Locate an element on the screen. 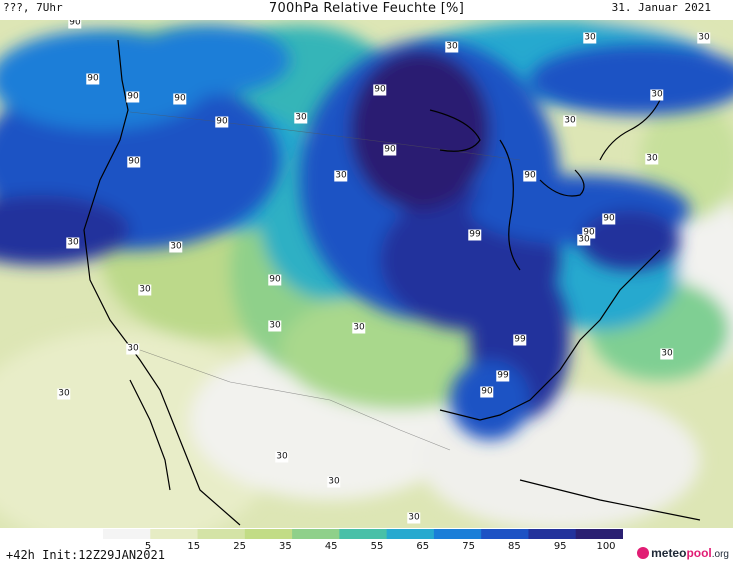 Image resolution: width=733 pixels, height=566 pixels. valid-date: 31. Januar 2021 is located at coordinates (661, 7).